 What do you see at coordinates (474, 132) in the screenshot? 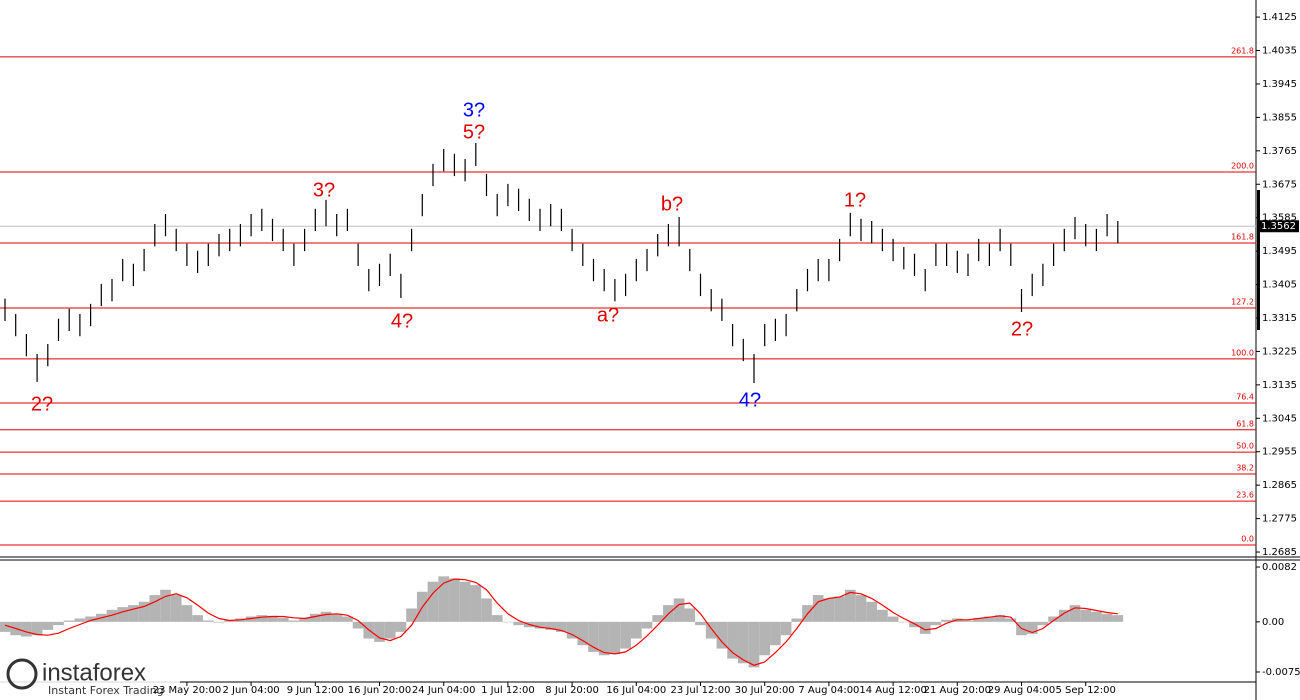
I see `wave-label: 5?` at bounding box center [474, 132].